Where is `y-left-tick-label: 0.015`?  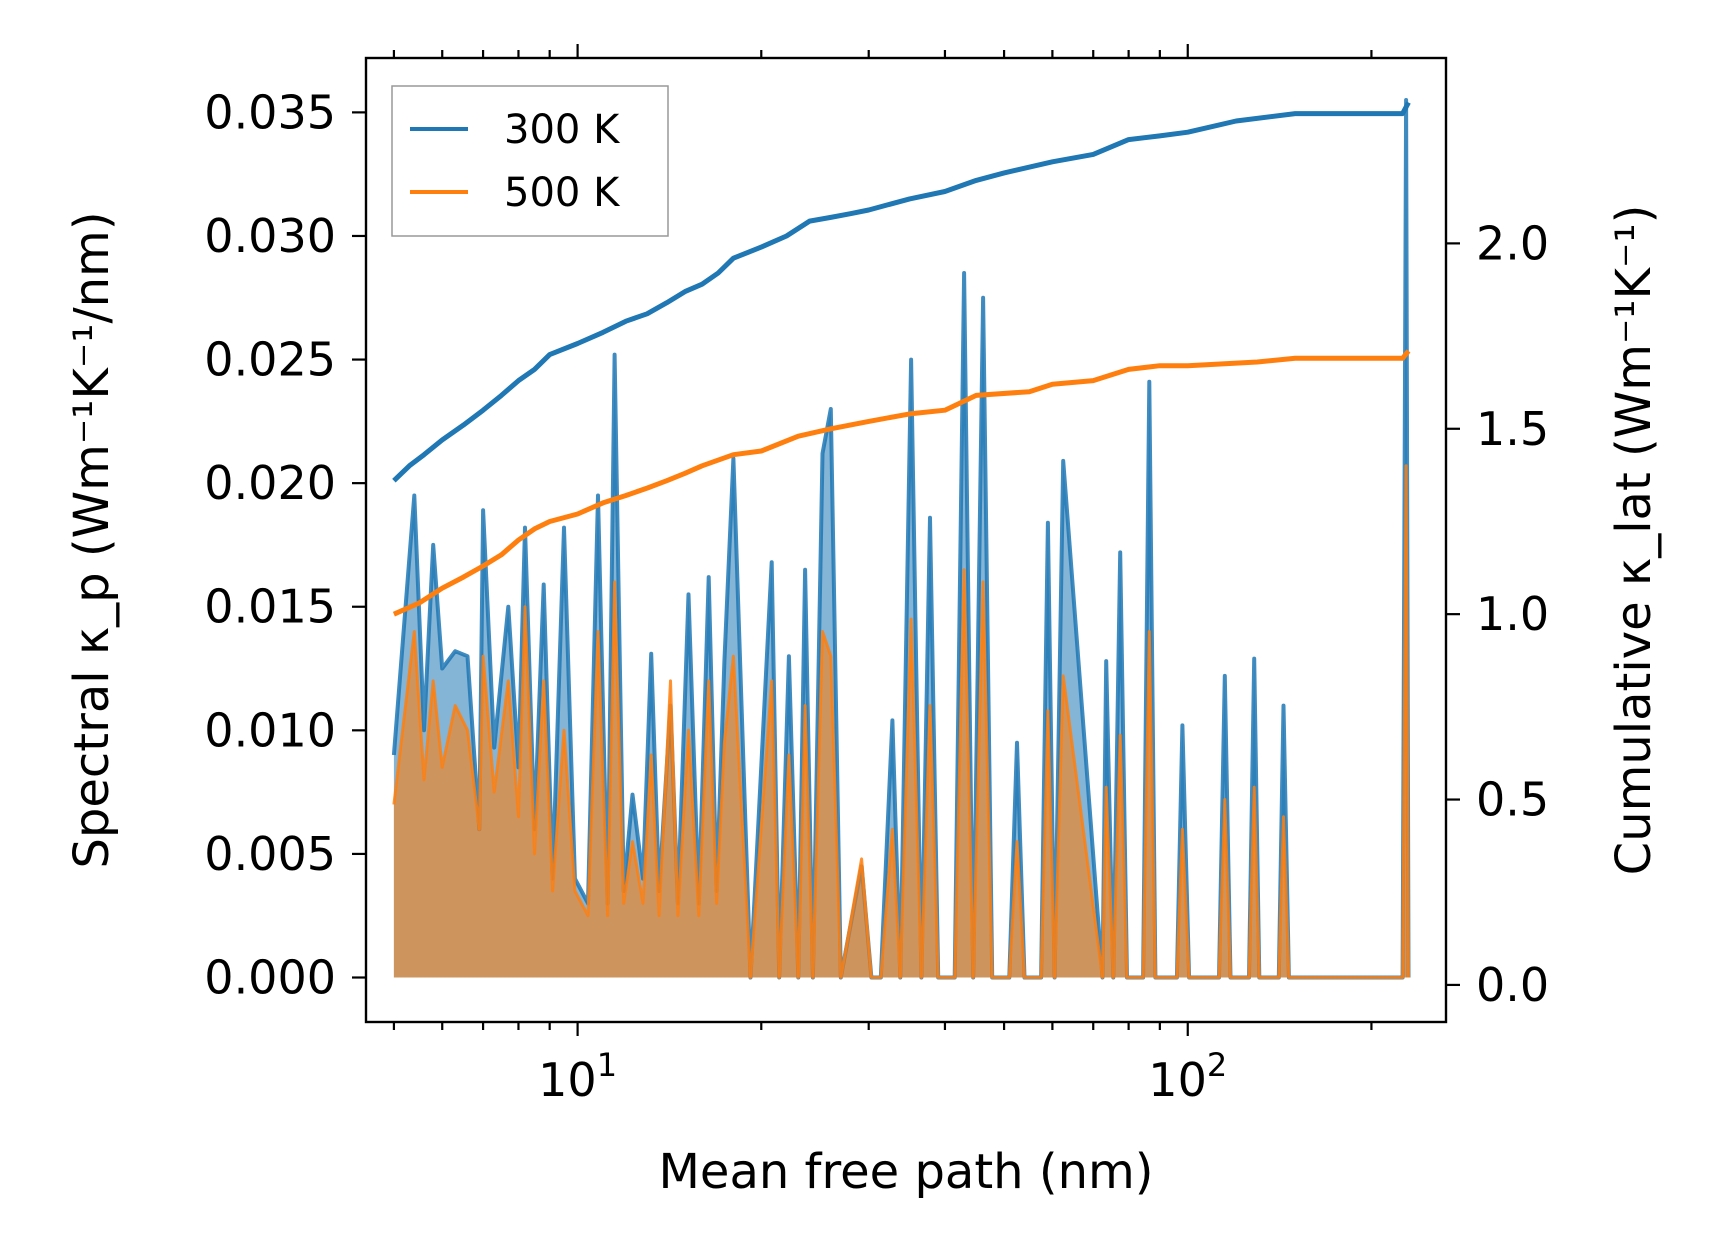
y-left-tick-label: 0.015 is located at coordinates (270, 607).